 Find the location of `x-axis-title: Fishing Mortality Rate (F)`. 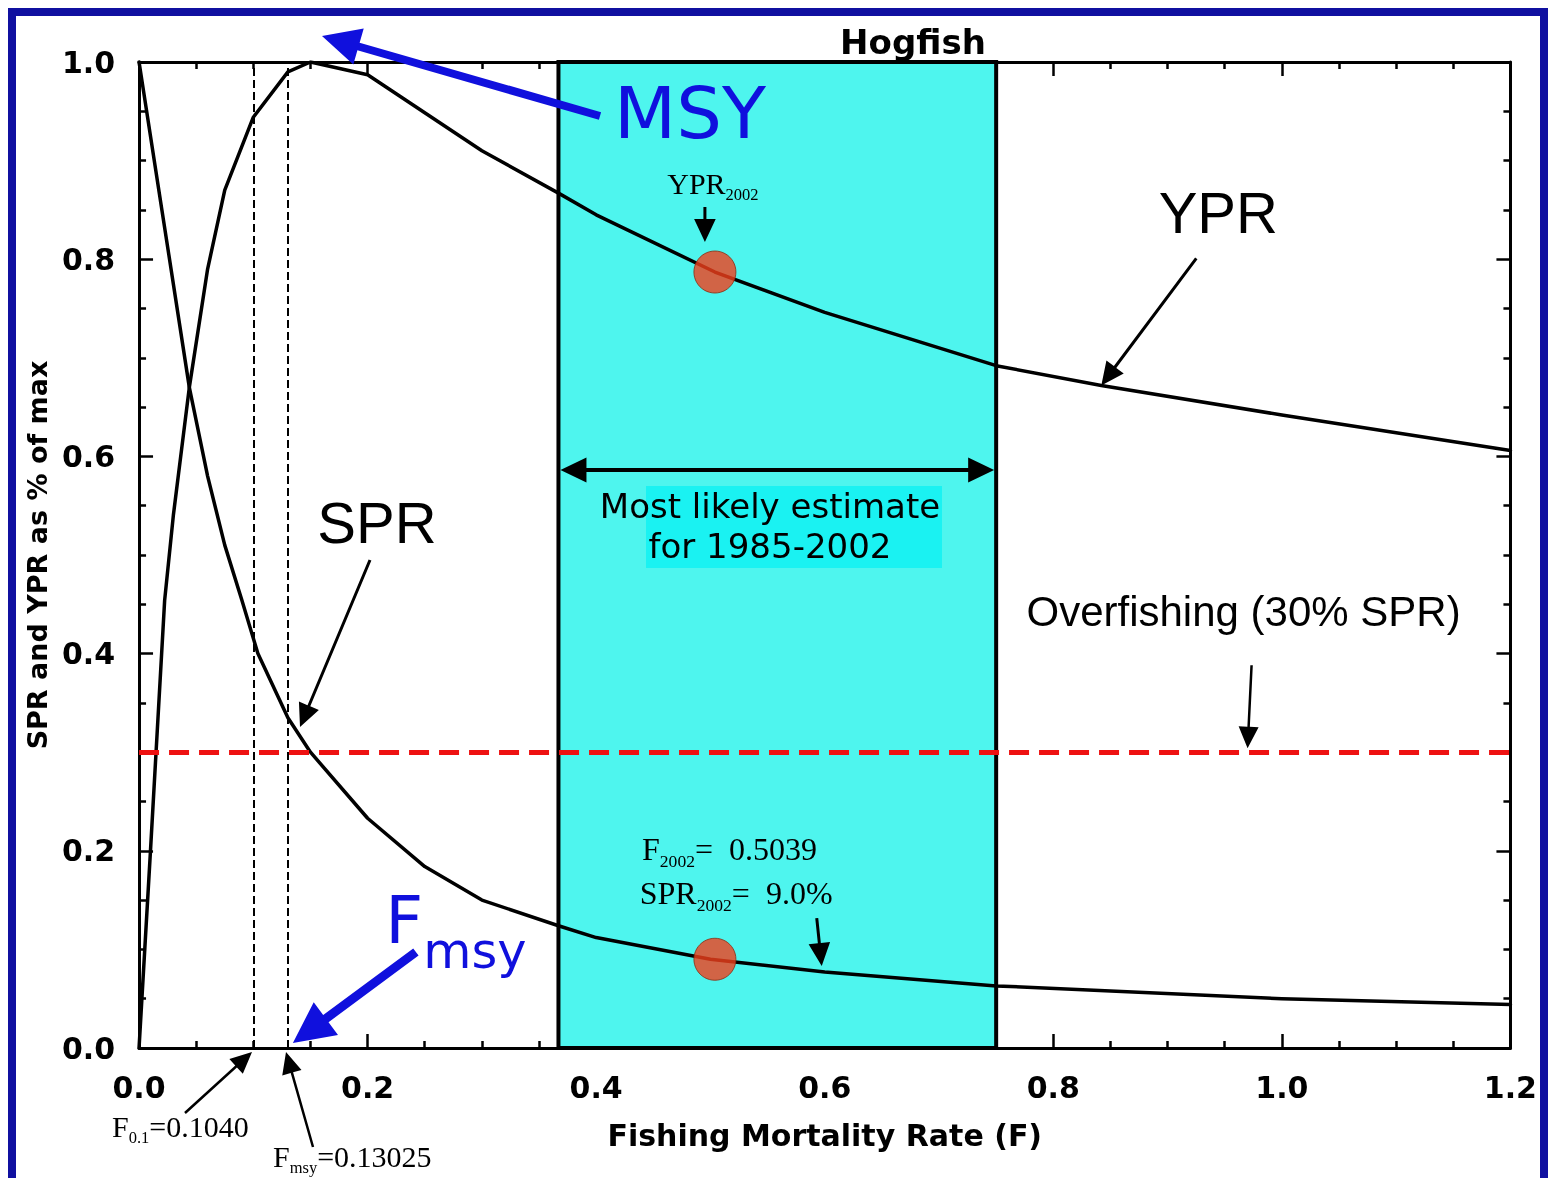

x-axis-title: Fishing Mortality Rate (F) is located at coordinates (825, 1135).